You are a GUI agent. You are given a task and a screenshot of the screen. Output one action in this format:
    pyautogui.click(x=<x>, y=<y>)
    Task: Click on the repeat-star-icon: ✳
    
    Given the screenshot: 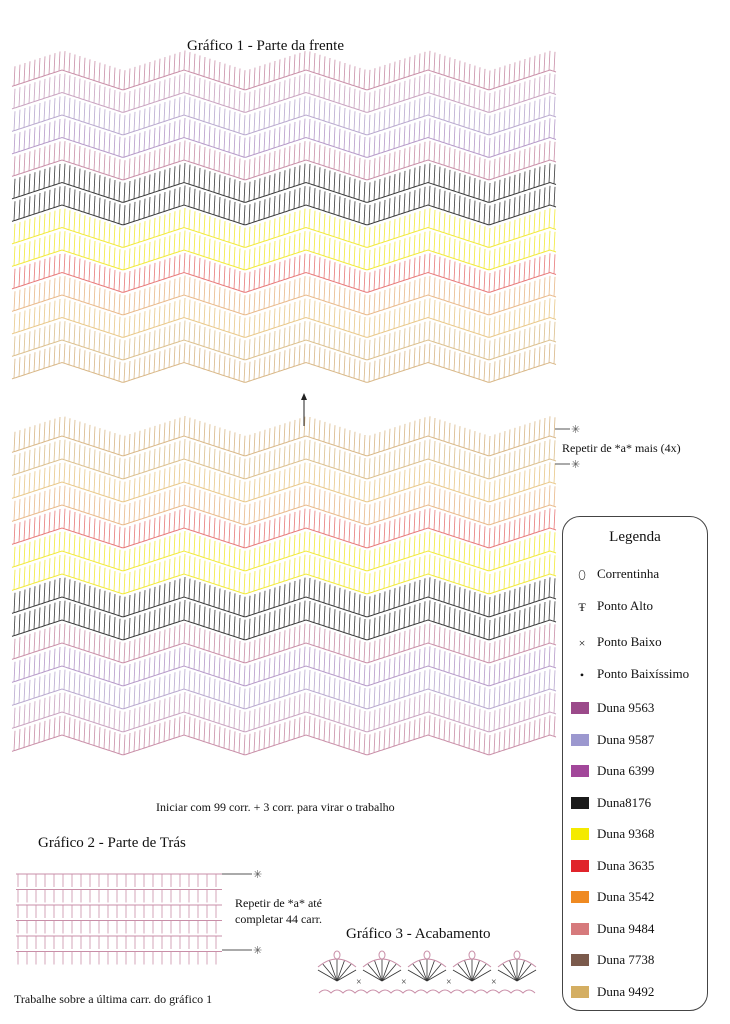 What is the action you would take?
    pyautogui.click(x=575, y=465)
    